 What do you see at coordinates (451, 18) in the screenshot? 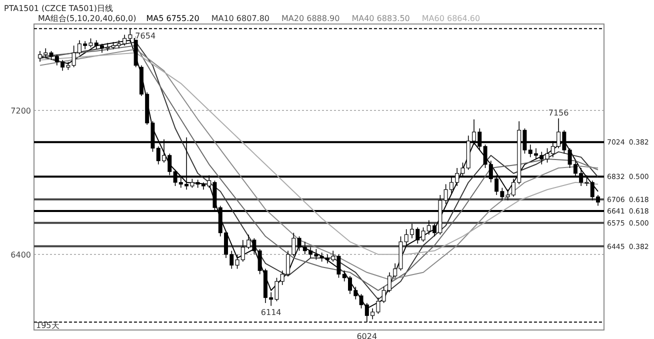
I see `text: MA60 6864.60` at bounding box center [451, 18].